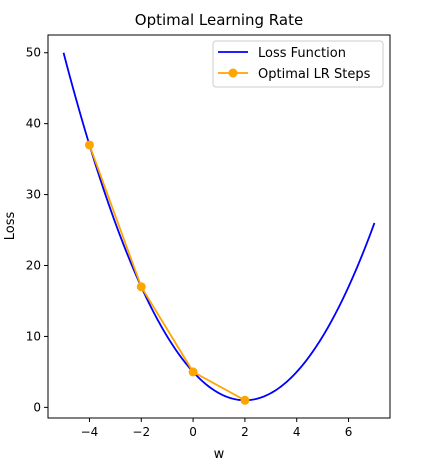 This screenshot has width=424, height=469. I want to click on x-tick-label: 2, so click(245, 432).